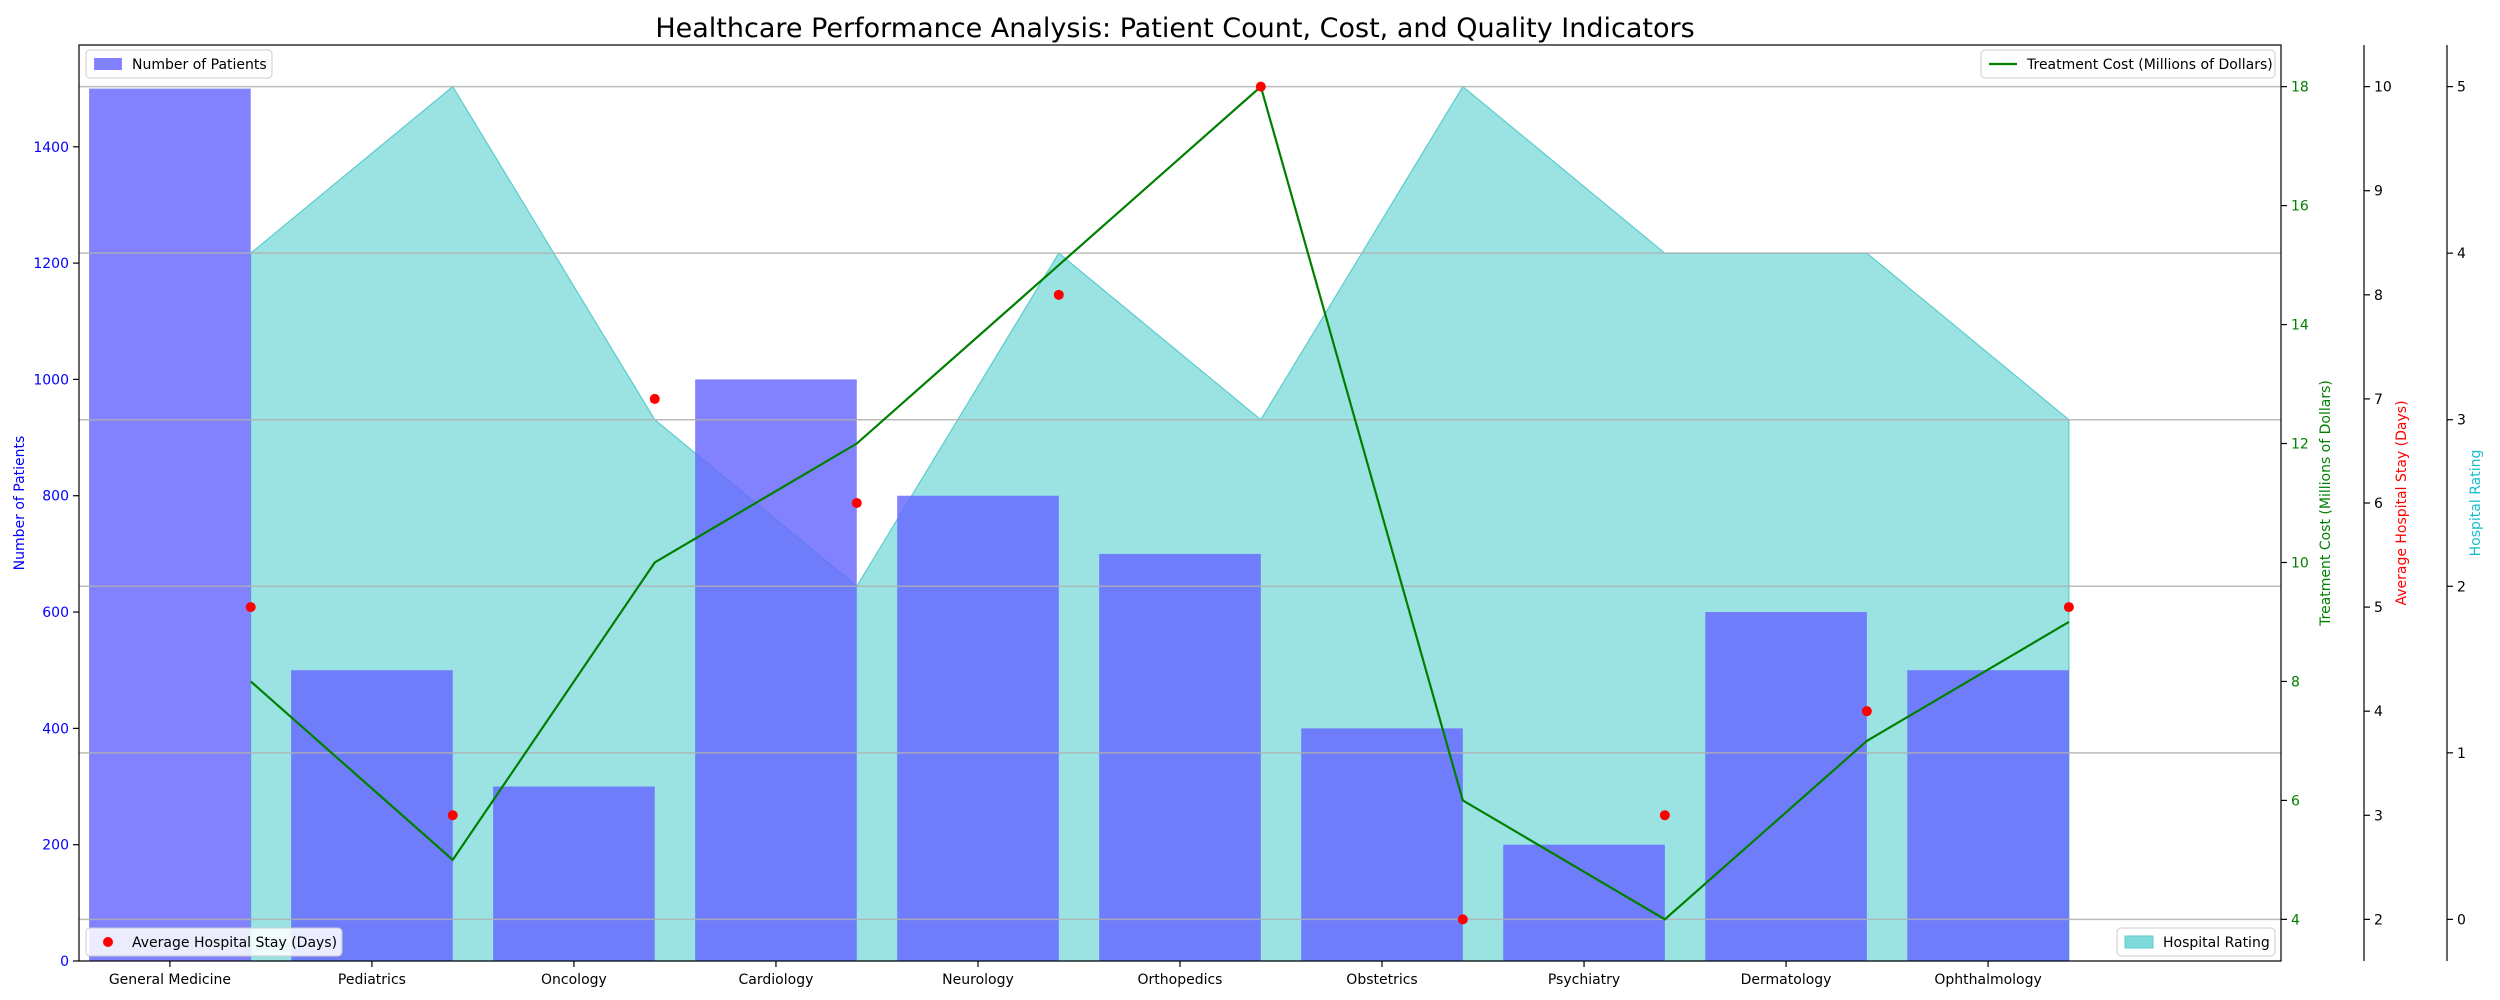  I want to click on legend-label: Treatment Cost (Millions of Dollars), so click(2149, 65).